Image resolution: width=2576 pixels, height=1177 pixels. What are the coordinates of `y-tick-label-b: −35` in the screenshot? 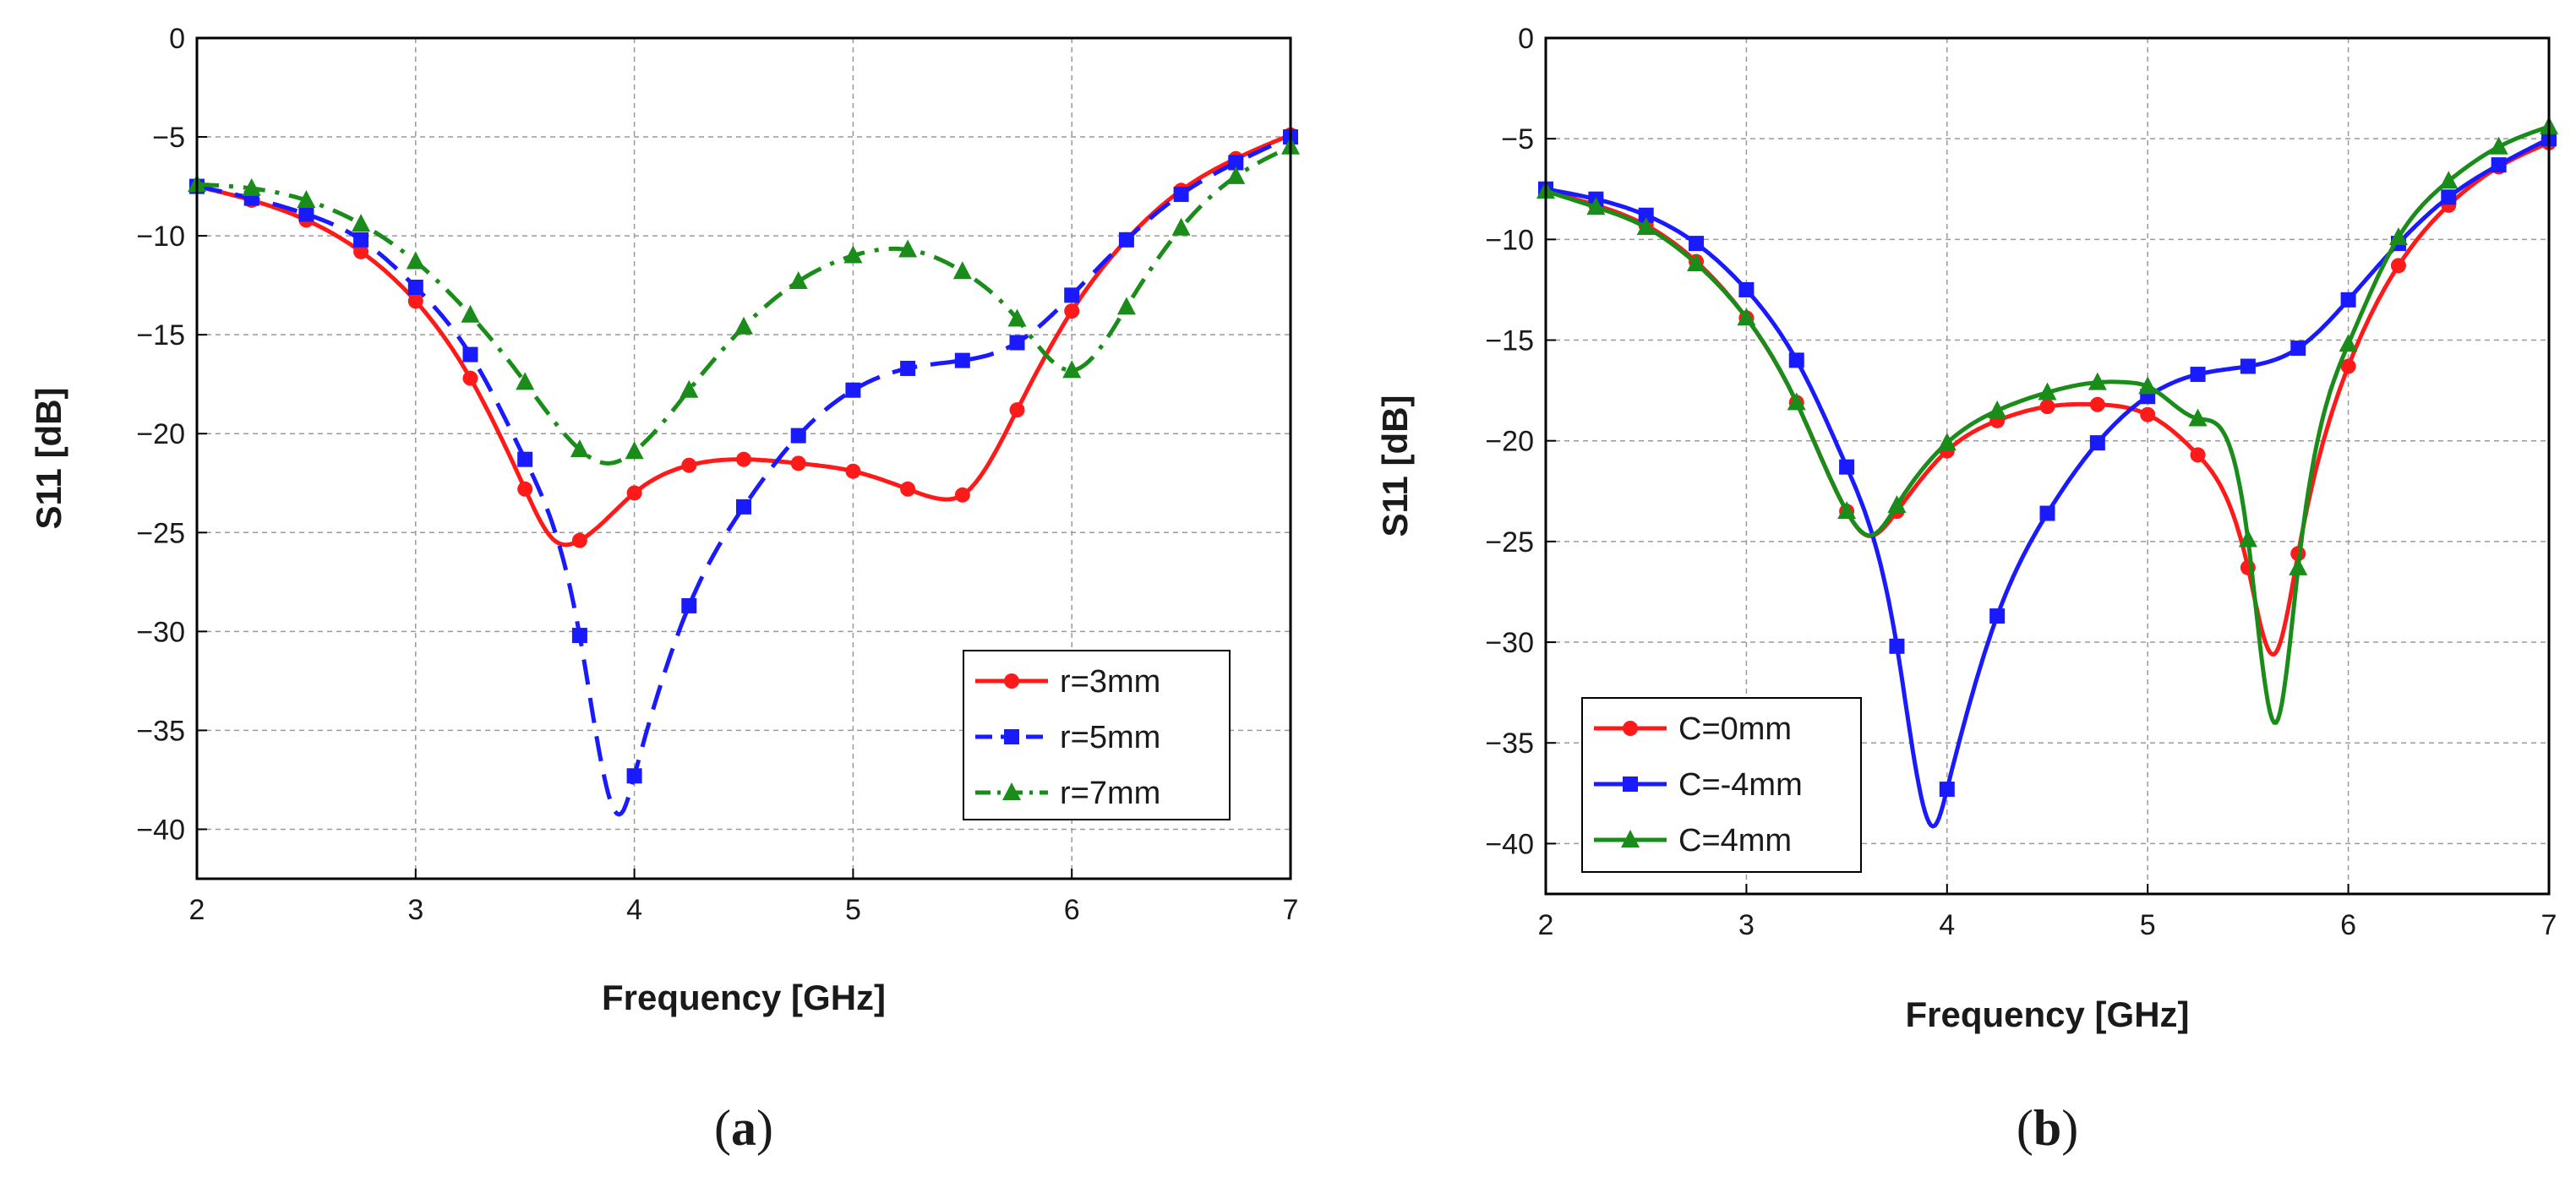 It's located at (1509, 743).